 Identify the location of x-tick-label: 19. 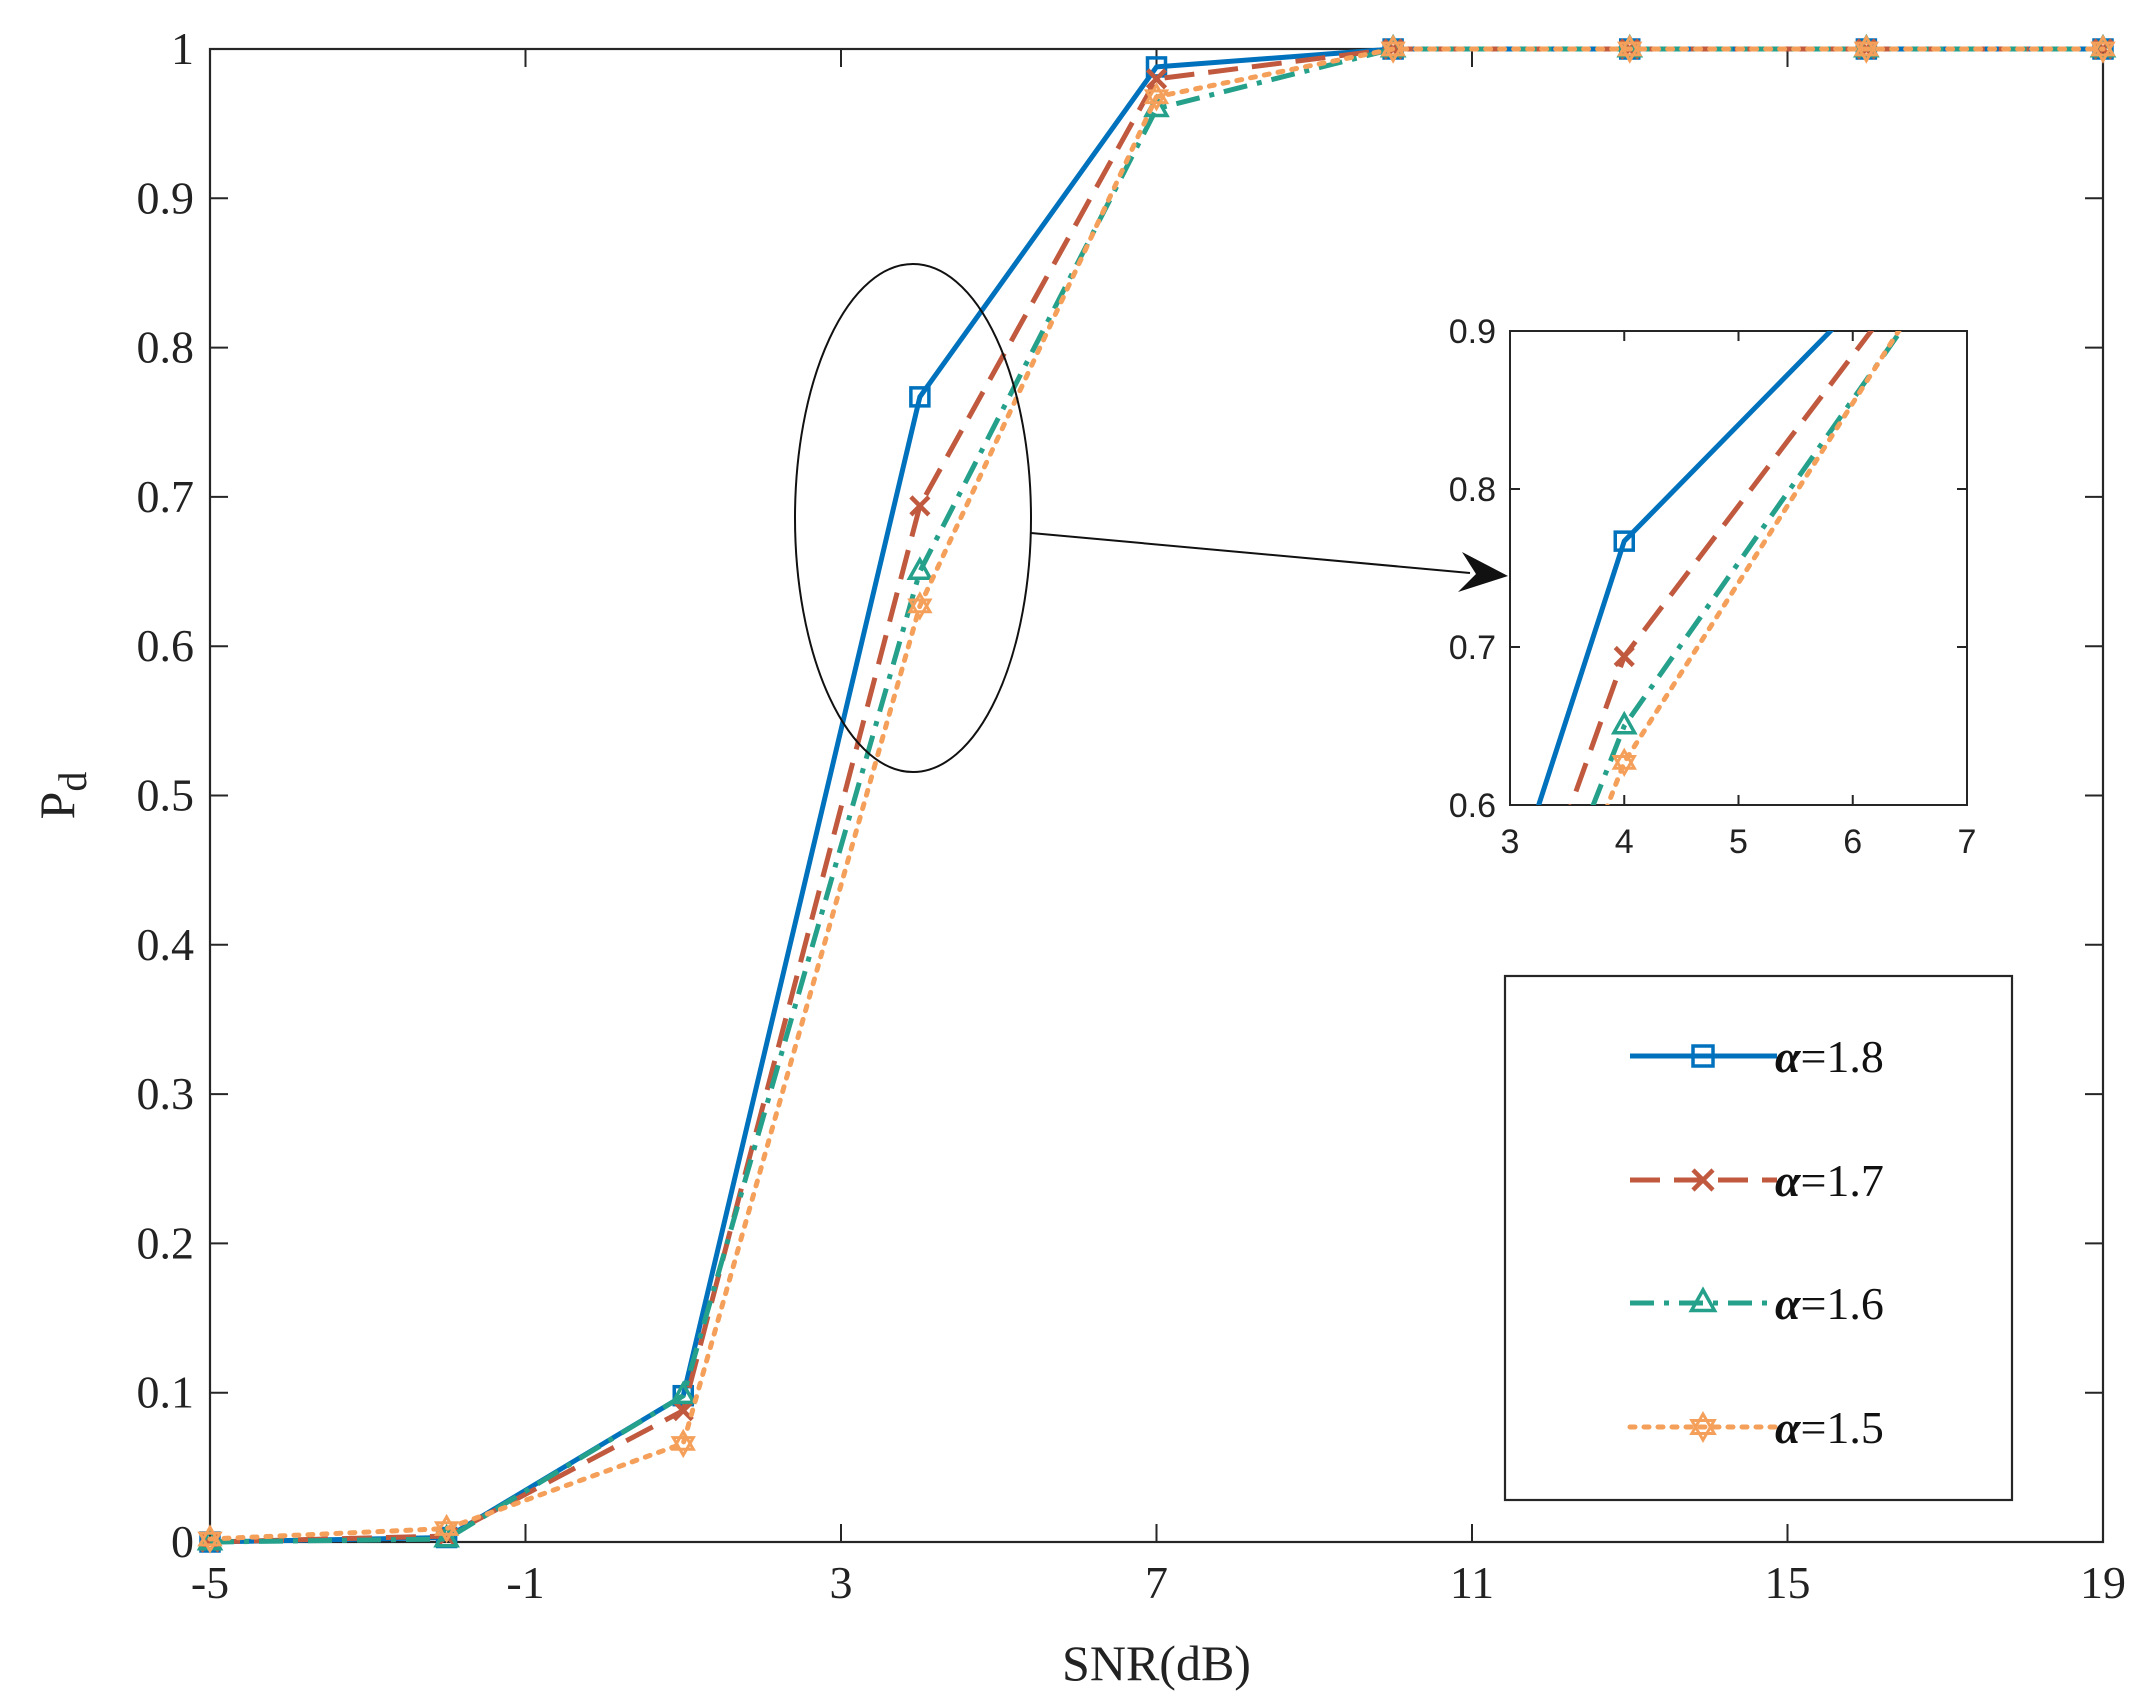
(2103, 1582).